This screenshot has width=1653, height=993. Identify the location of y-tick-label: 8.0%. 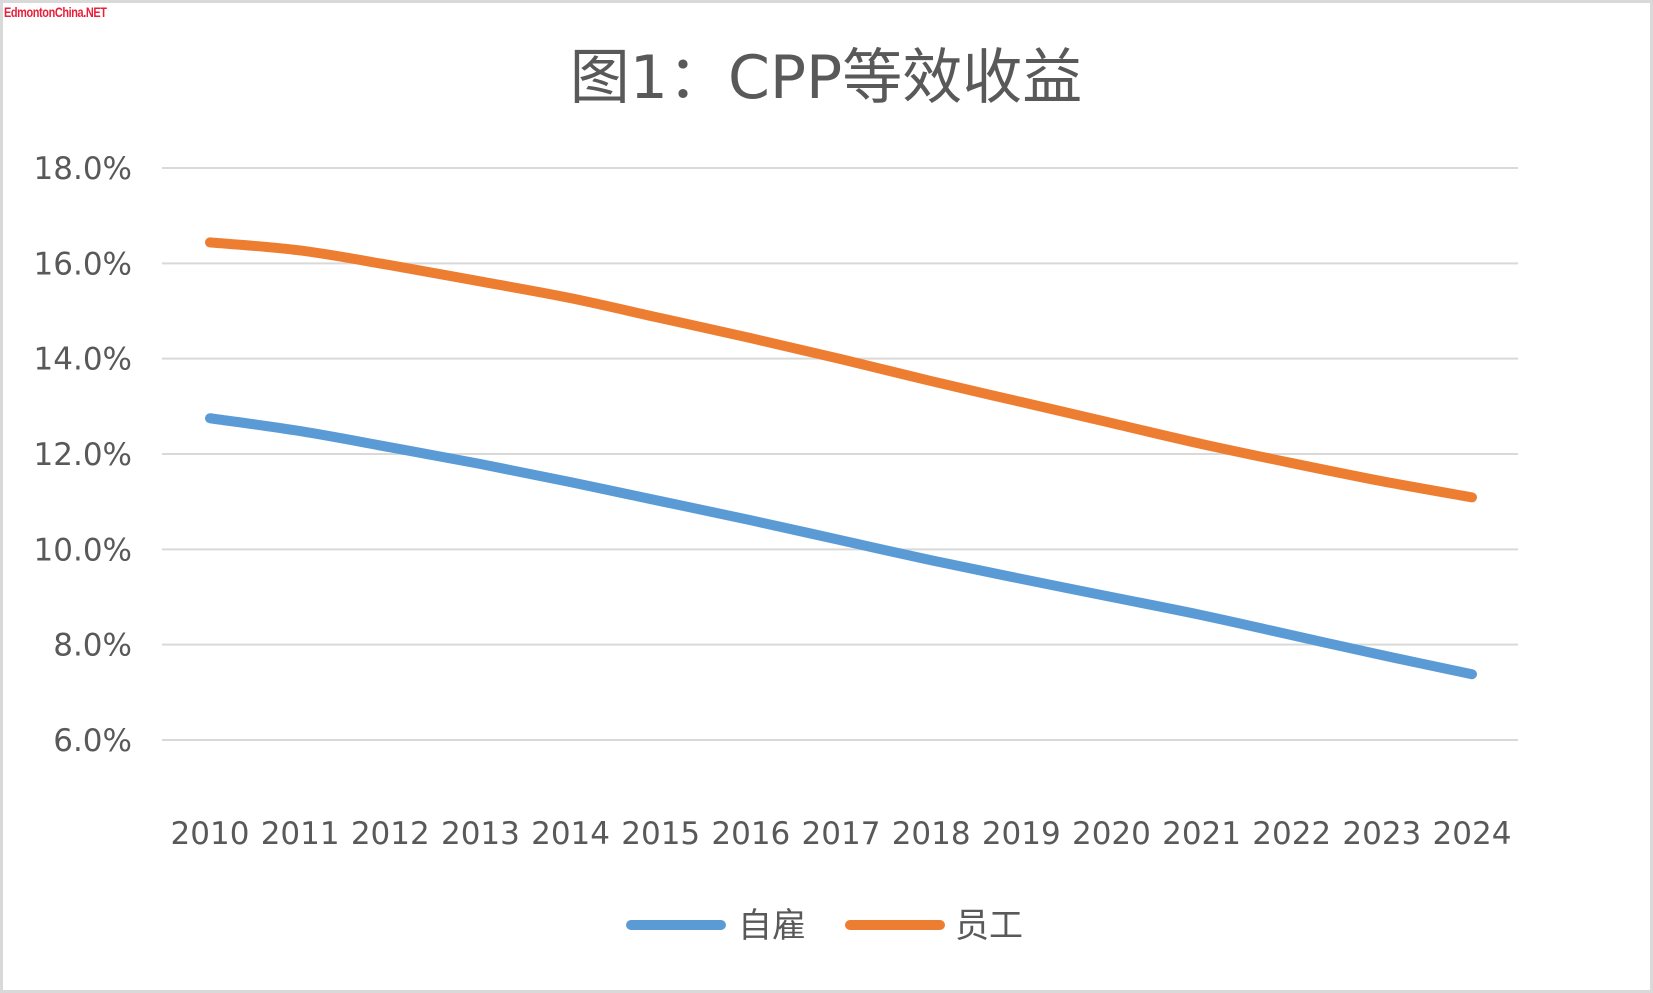
(92, 646).